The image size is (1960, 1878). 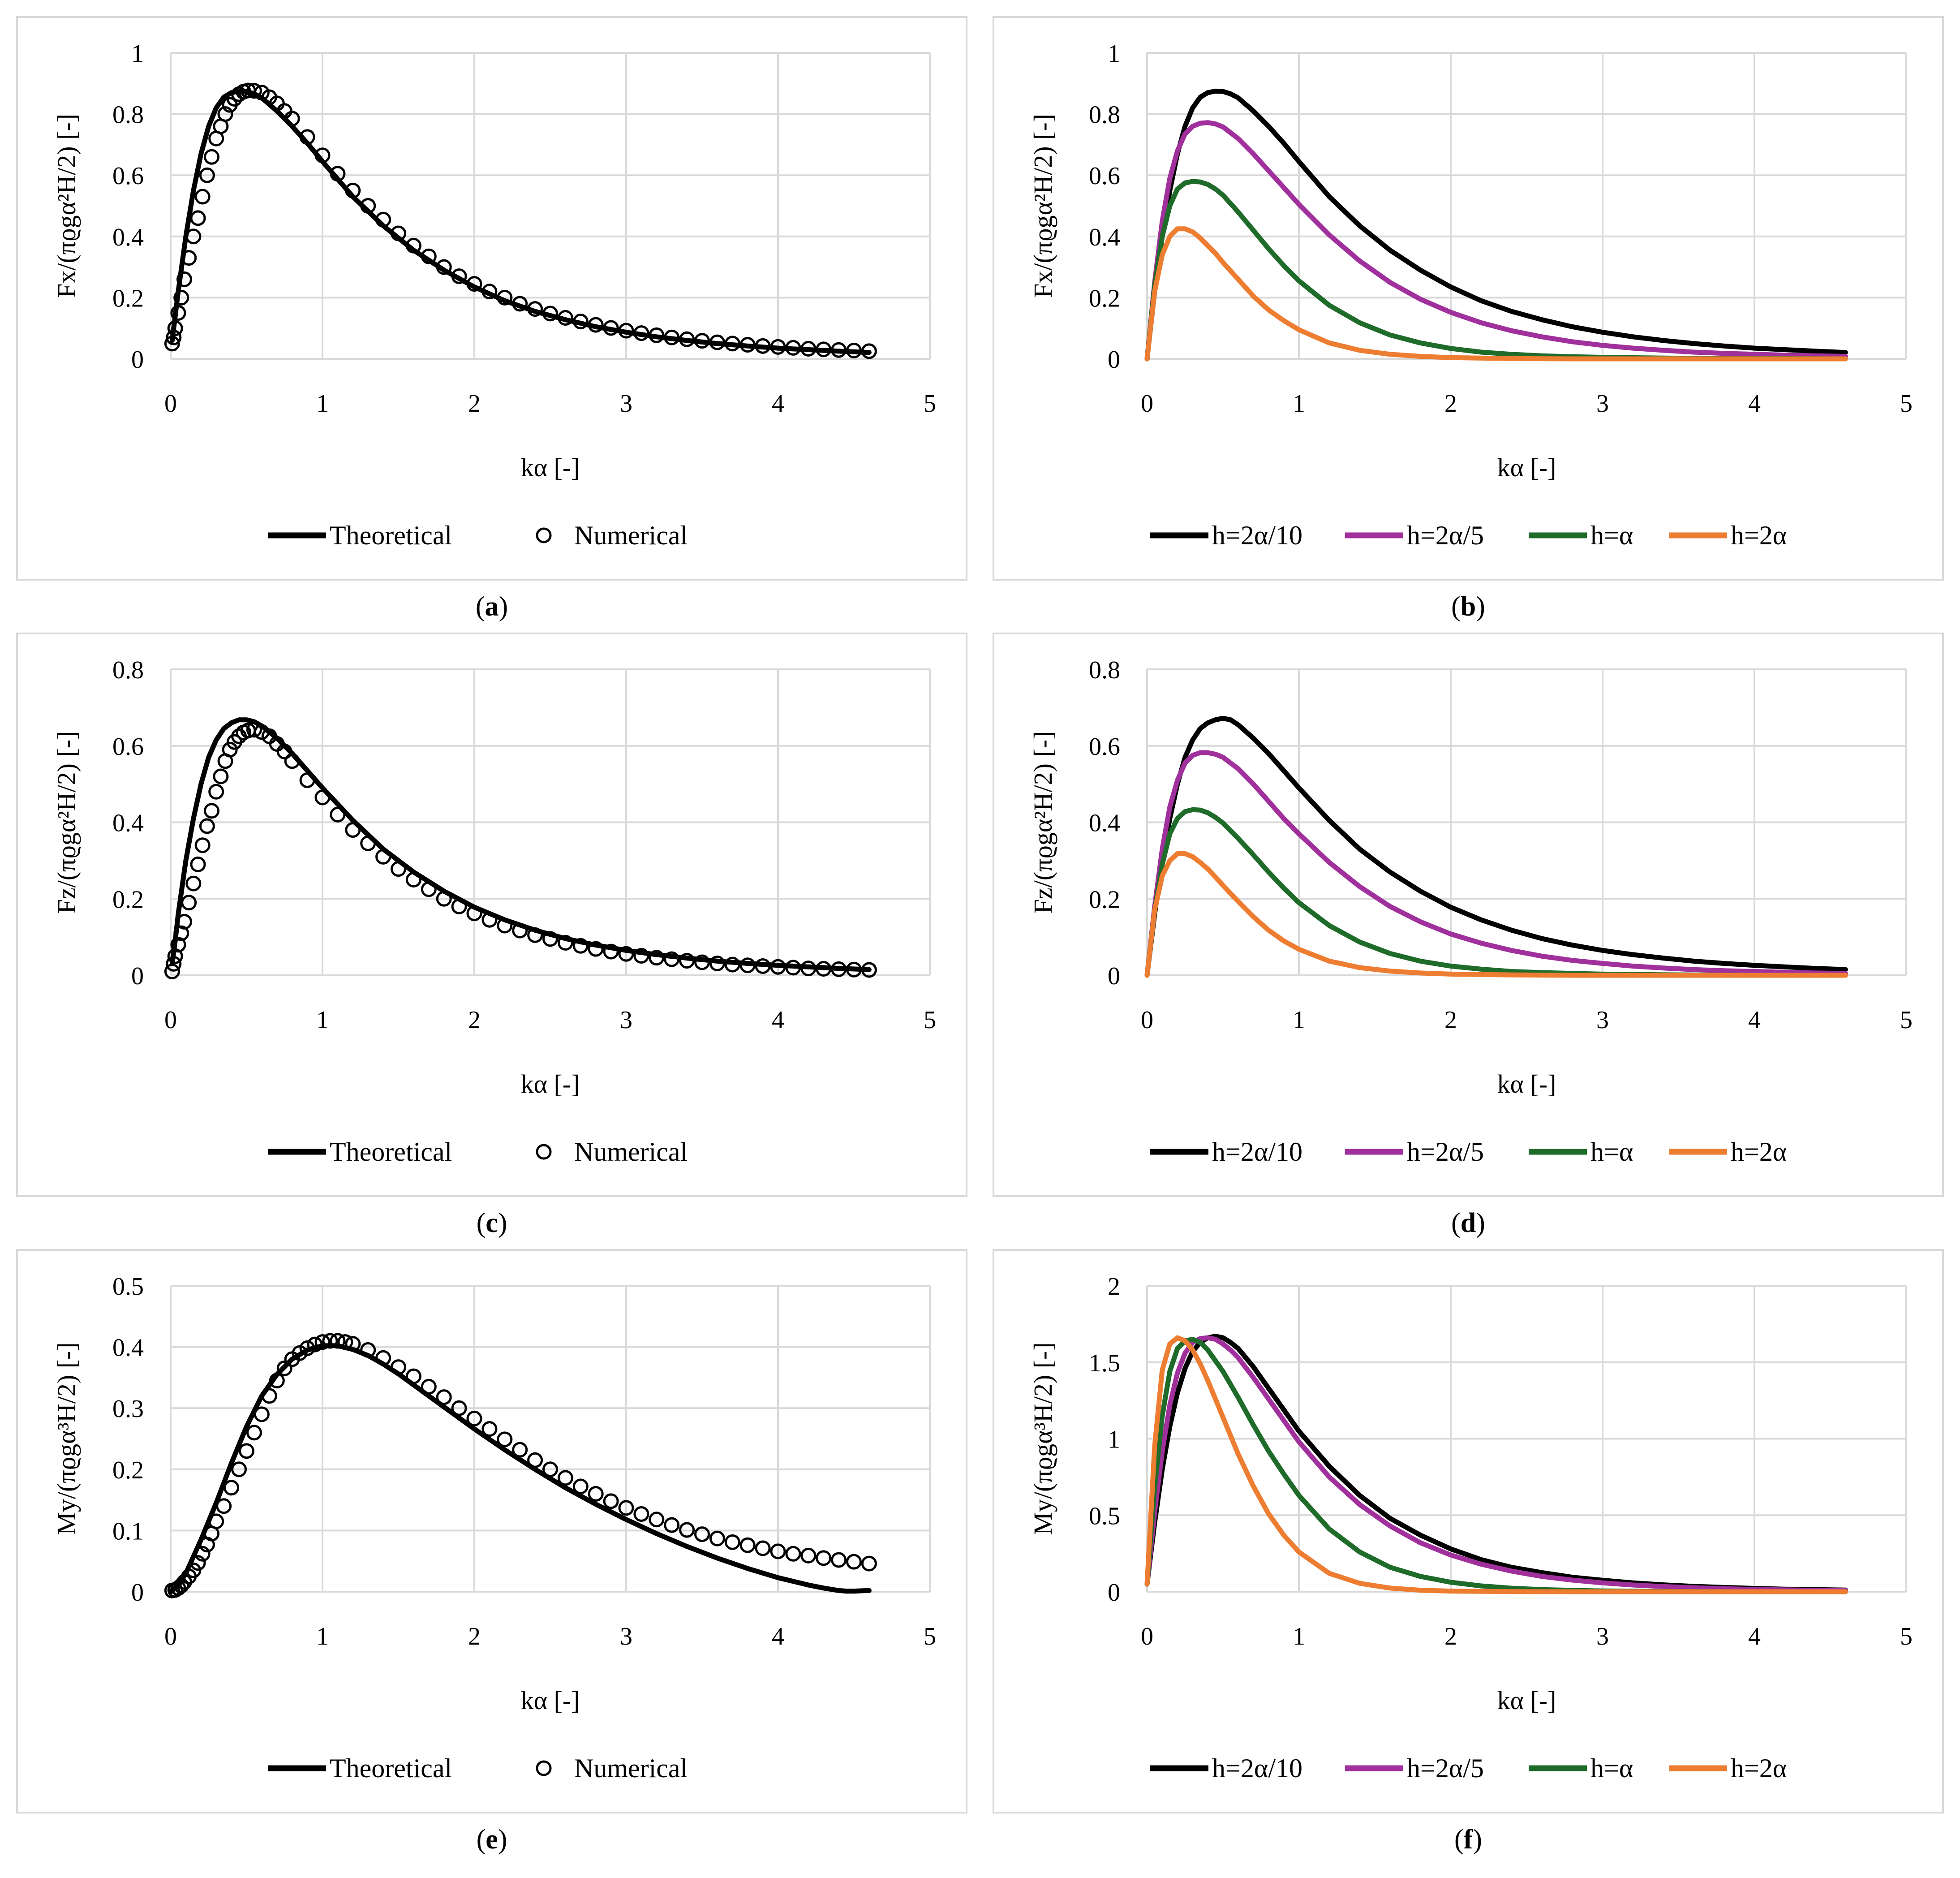 I want to click on panel-frame, so click(x=1468, y=1531).